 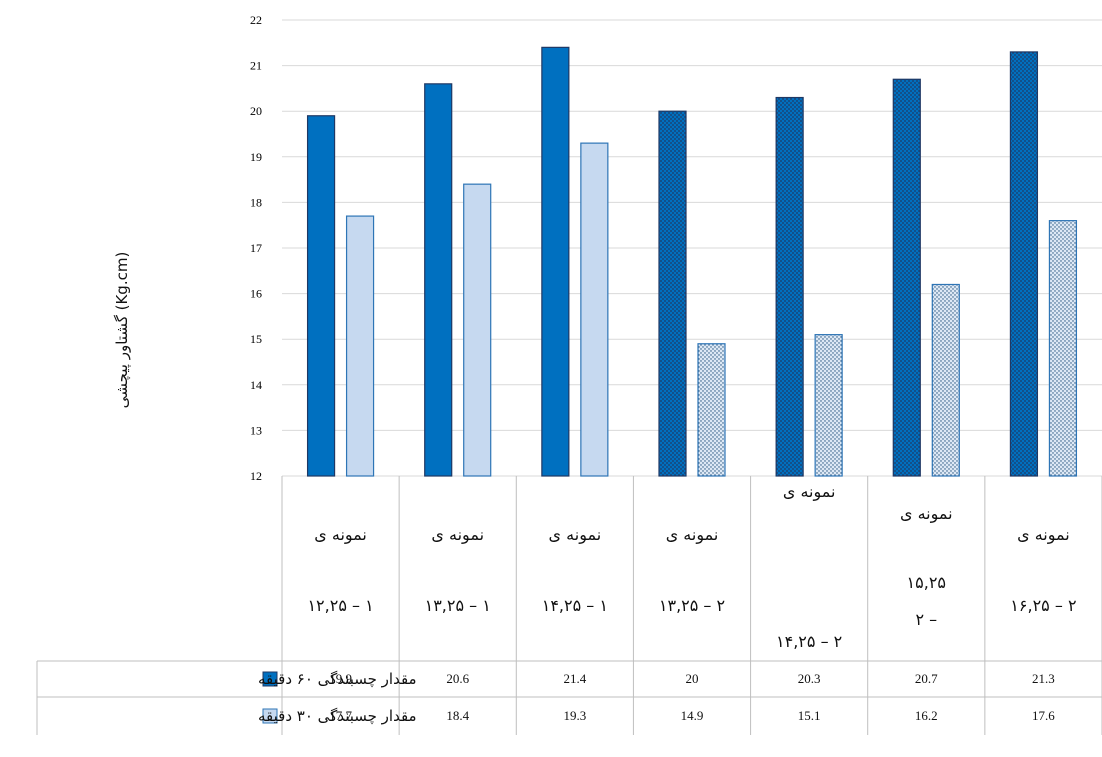 What do you see at coordinates (256, 430) in the screenshot?
I see `y-tick-label: 13` at bounding box center [256, 430].